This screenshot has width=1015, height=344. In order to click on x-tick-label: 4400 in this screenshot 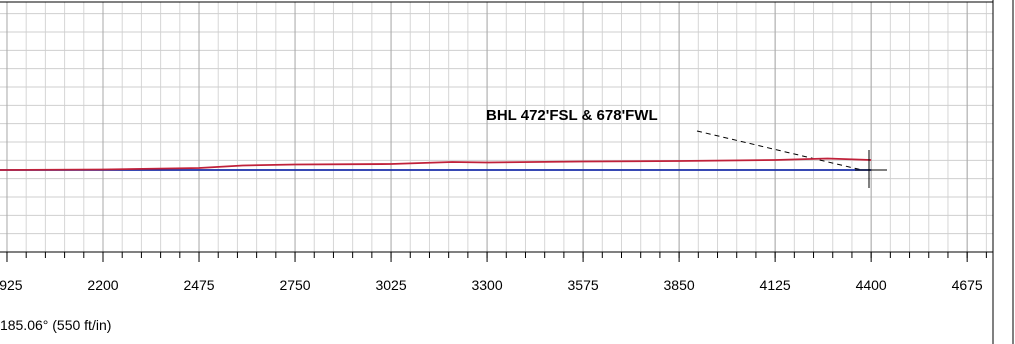, I will do `click(871, 285)`.